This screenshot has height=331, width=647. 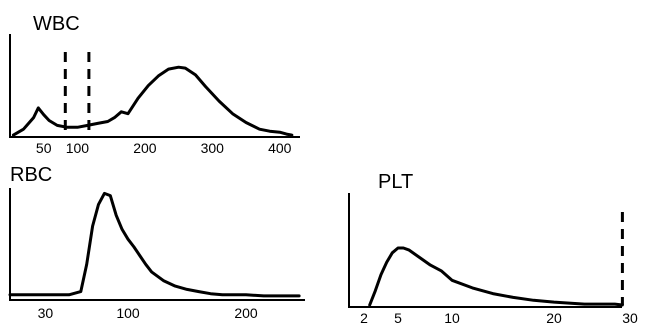 I want to click on plt-tick-label: 10, so click(x=452, y=318).